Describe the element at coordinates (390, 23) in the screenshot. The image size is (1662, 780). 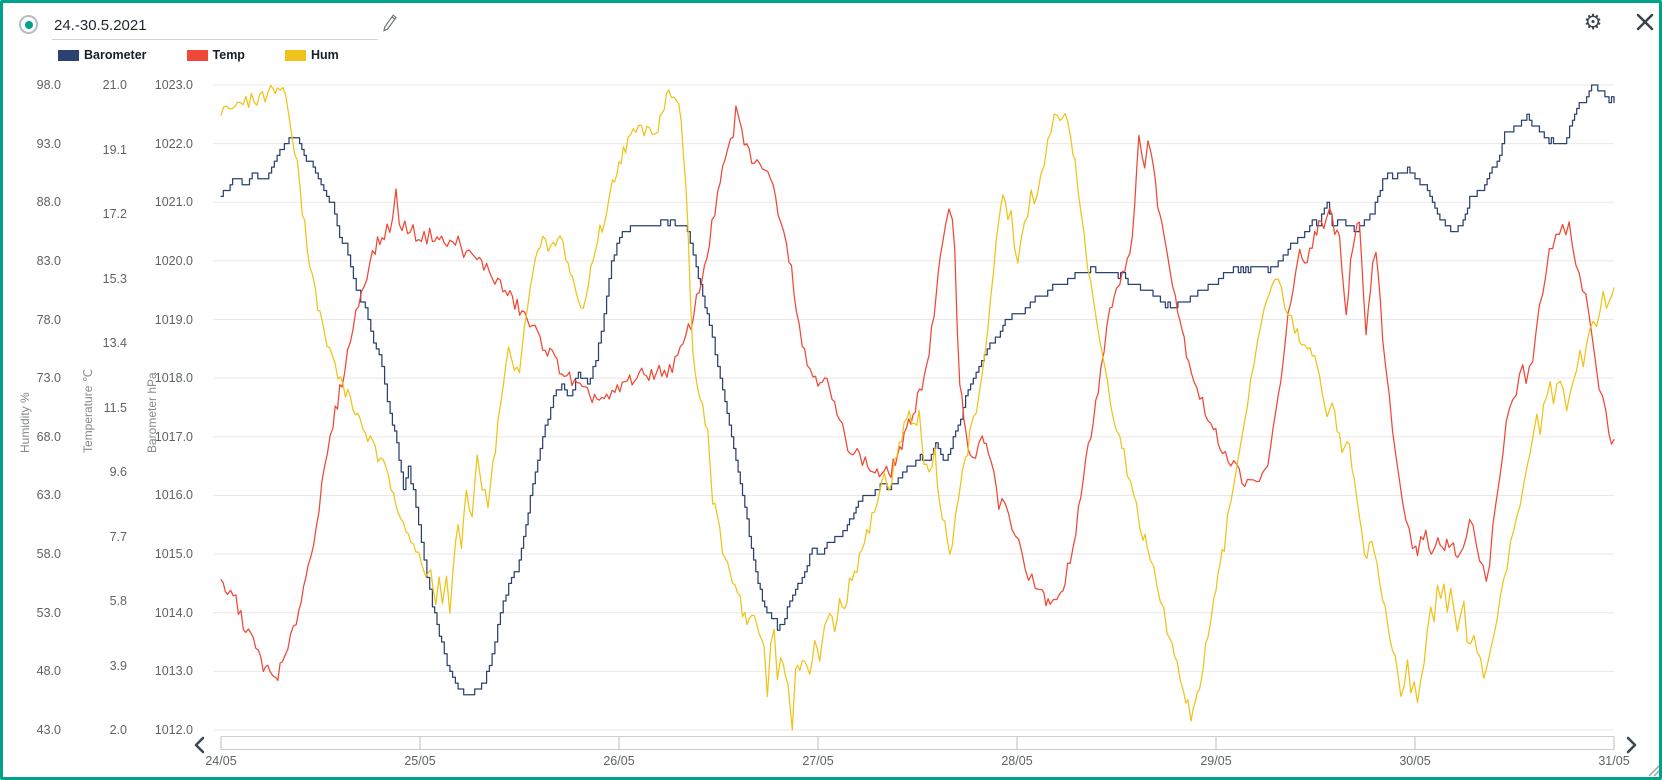
I see `edit-pencil-icon` at that location.